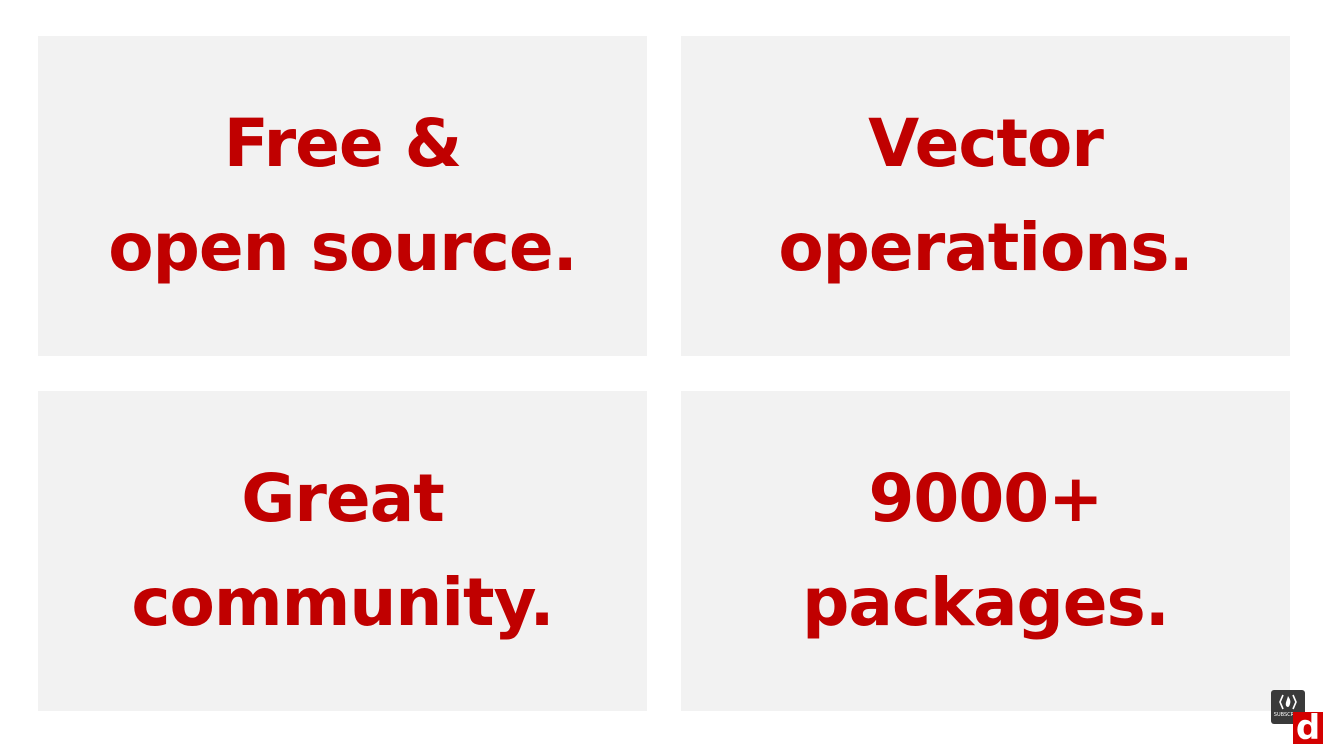 This screenshot has width=1323, height=744. What do you see at coordinates (986, 143) in the screenshot?
I see `tile-line-1: Vector` at bounding box center [986, 143].